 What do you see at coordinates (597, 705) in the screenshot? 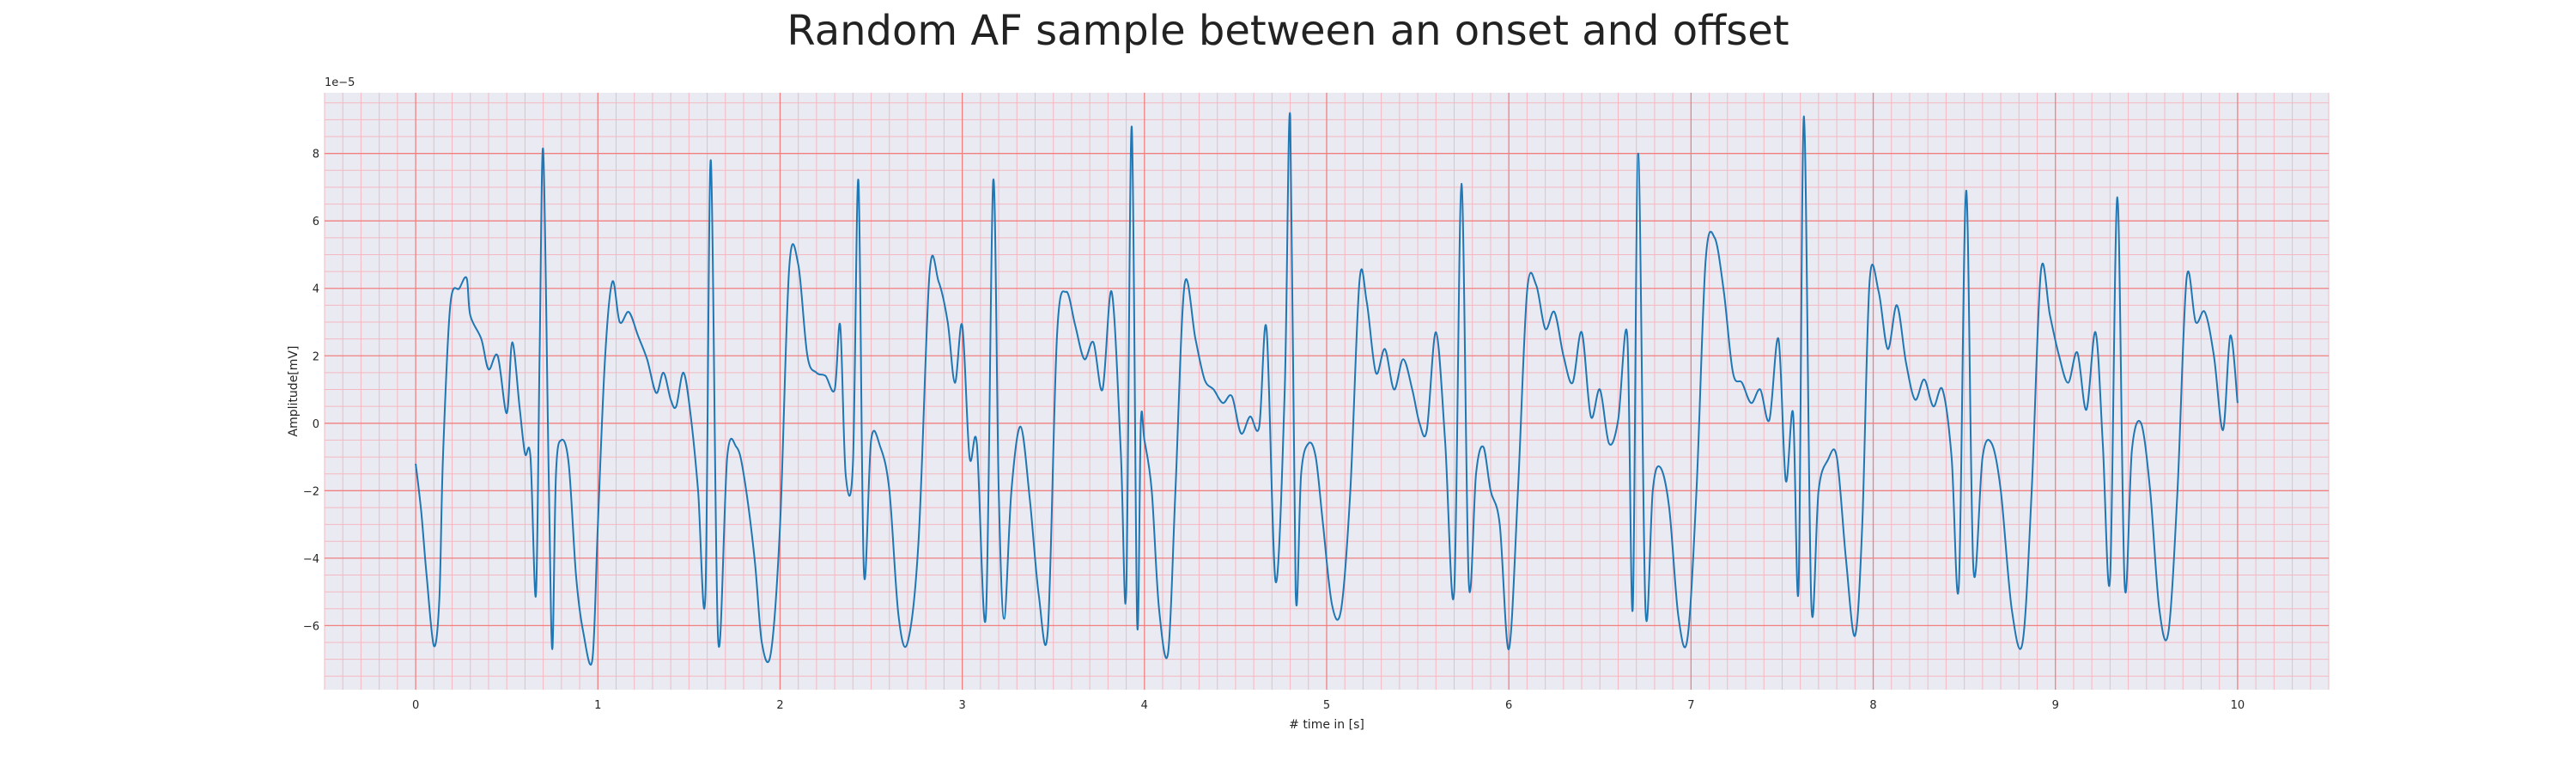
I see `x-tick-label: 1` at bounding box center [597, 705].